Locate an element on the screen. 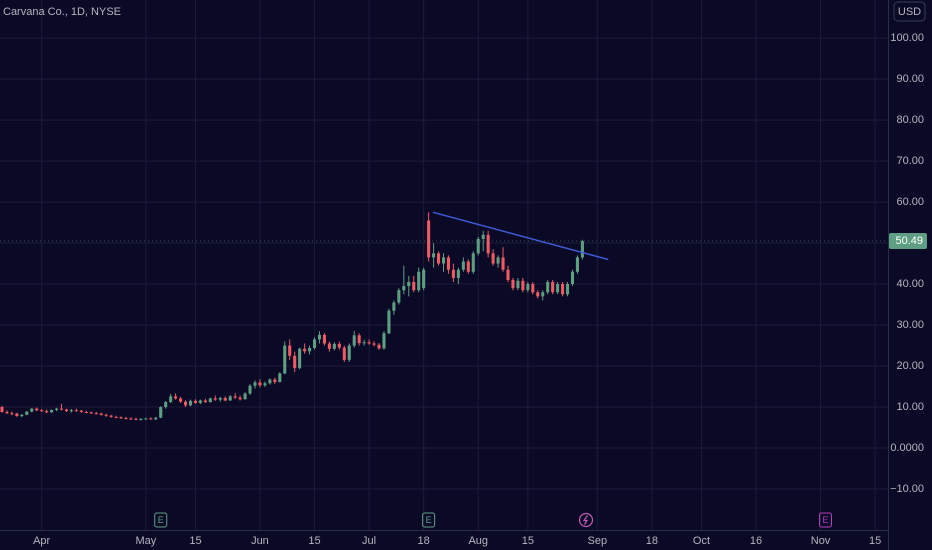  x-tick-label: Aug is located at coordinates (478, 541).